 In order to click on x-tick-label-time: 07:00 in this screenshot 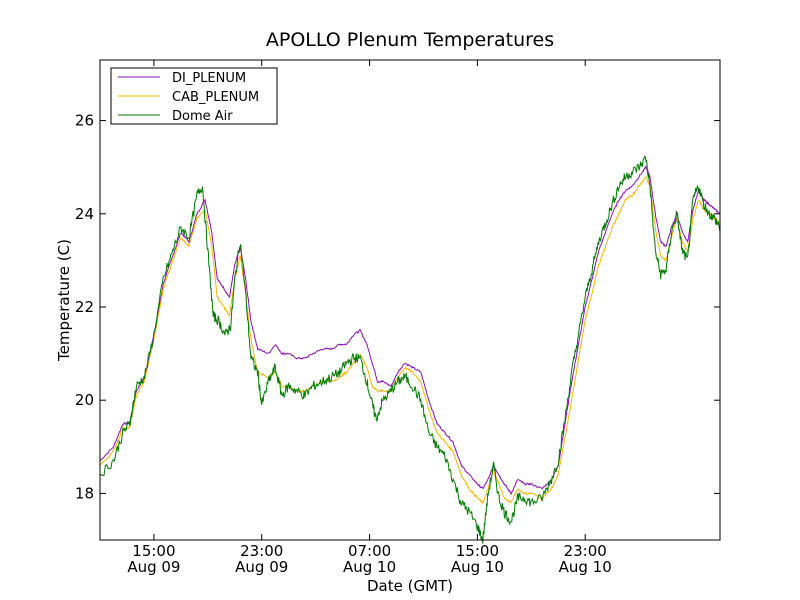, I will do `click(369, 551)`.